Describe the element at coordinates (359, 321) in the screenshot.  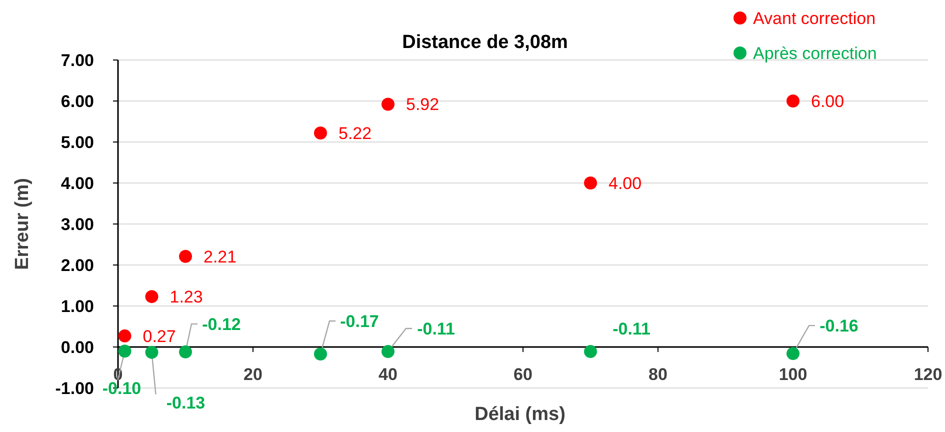
I see `data-label: -0.17` at that location.